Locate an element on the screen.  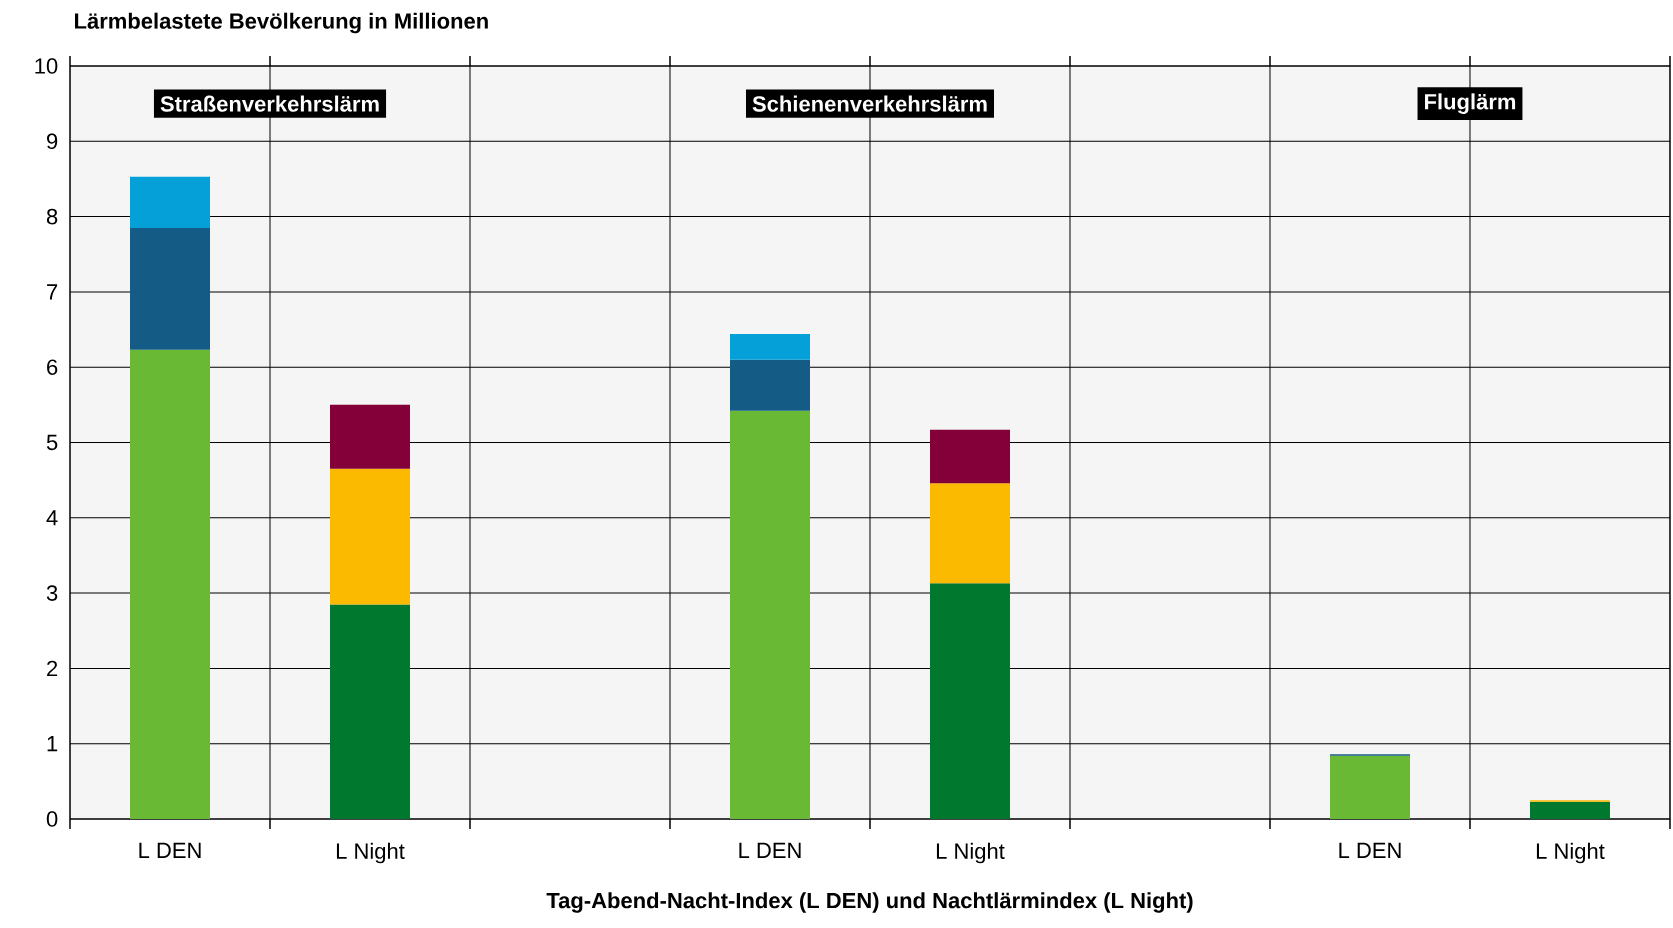
y-tick-label: 8 is located at coordinates (52, 216).